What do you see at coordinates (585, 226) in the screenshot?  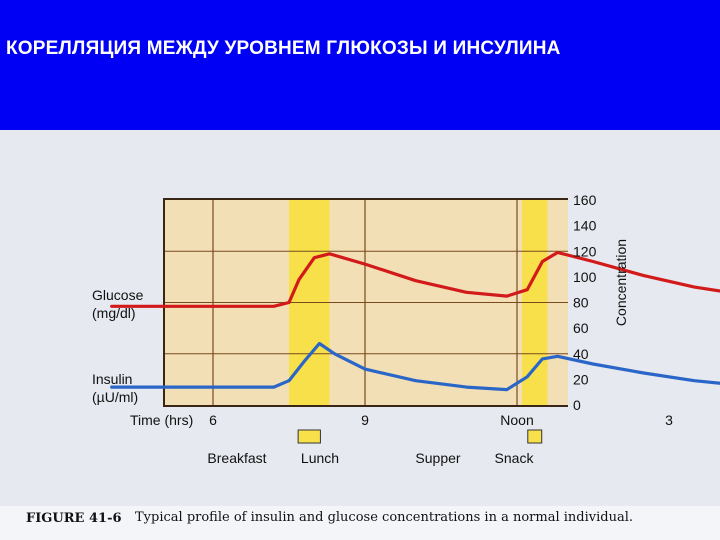 I see `y-tick-label: 140` at bounding box center [585, 226].